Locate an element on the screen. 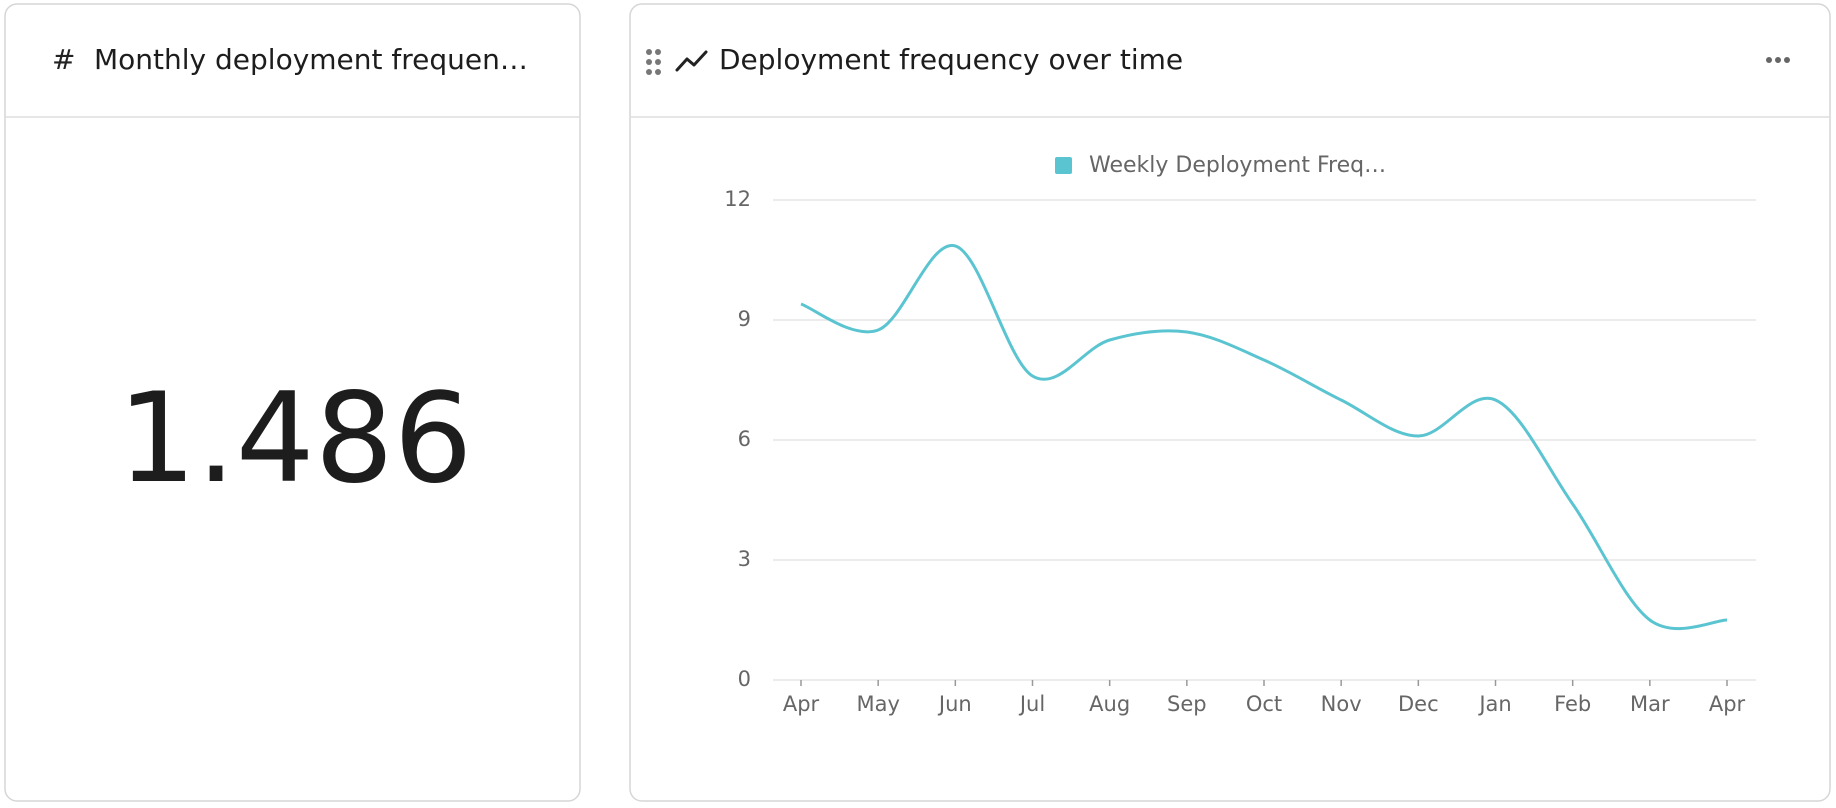 This screenshot has width=1836, height=808. y-tick-label: 6 is located at coordinates (744, 439).